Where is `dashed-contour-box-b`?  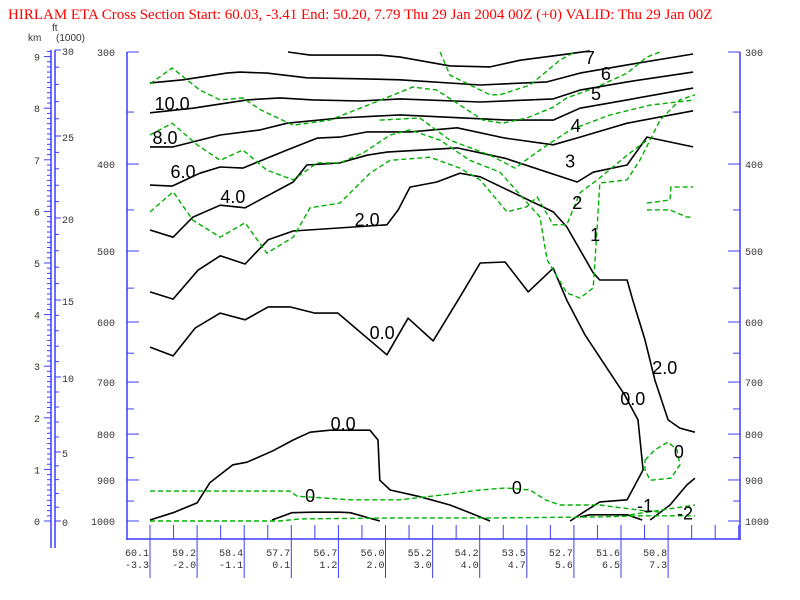 dashed-contour-box-b is located at coordinates (670, 213).